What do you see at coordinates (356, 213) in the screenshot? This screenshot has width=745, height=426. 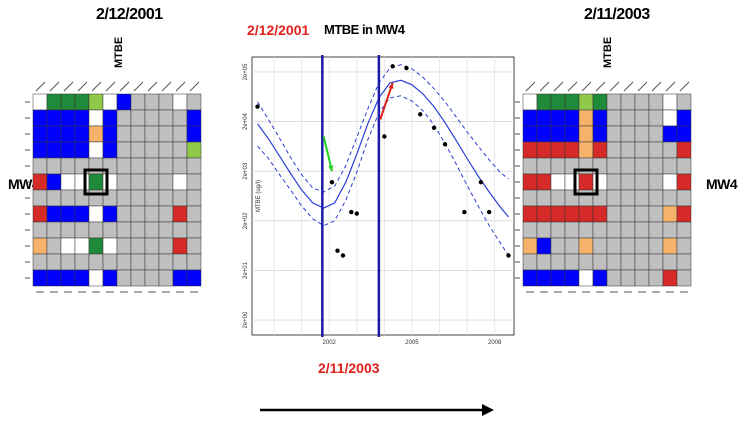 I see `data-point` at bounding box center [356, 213].